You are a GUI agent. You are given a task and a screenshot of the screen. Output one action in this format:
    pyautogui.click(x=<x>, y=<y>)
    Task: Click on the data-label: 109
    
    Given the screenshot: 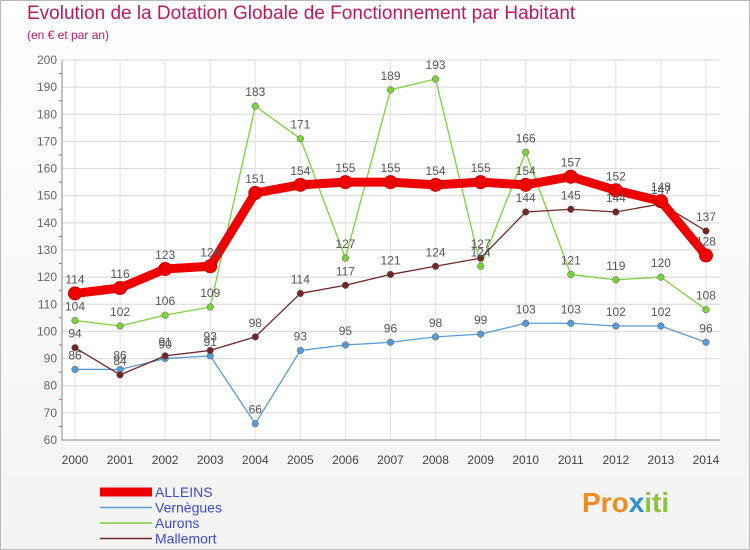 What is the action you would take?
    pyautogui.click(x=210, y=293)
    